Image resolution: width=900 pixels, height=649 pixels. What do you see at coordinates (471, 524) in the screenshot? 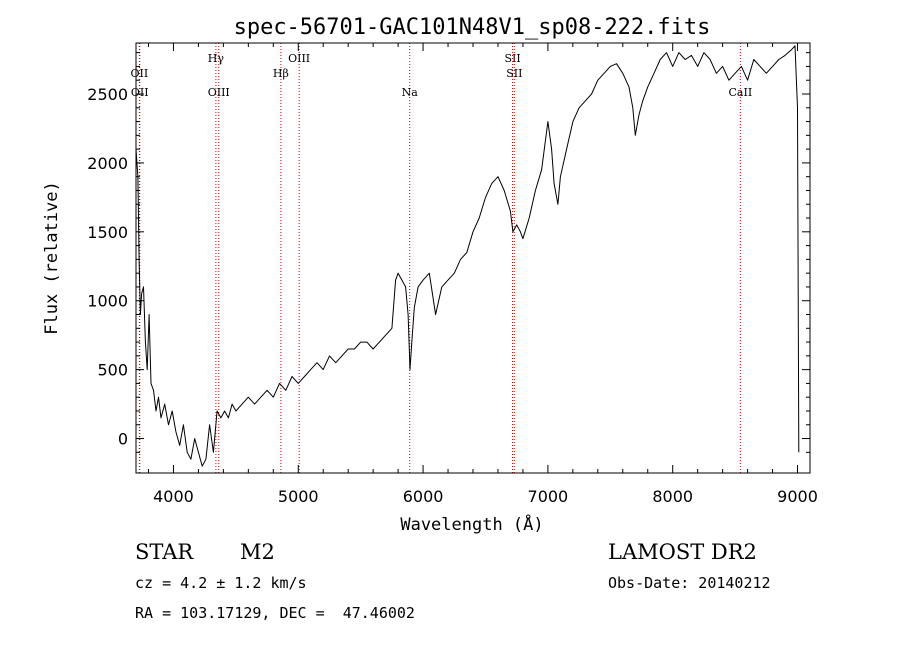
I see `x-axis-label: Wavelength (Å)` at bounding box center [471, 524].